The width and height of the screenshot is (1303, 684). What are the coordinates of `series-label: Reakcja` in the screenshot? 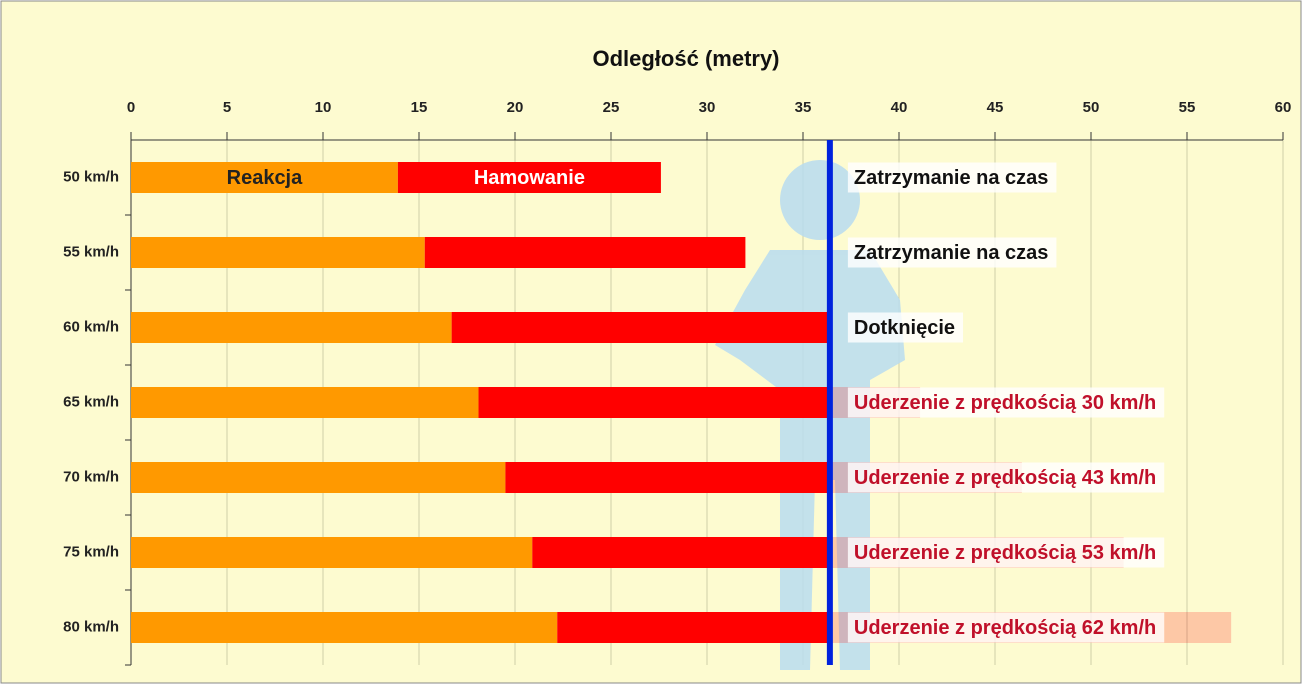 It's located at (265, 178).